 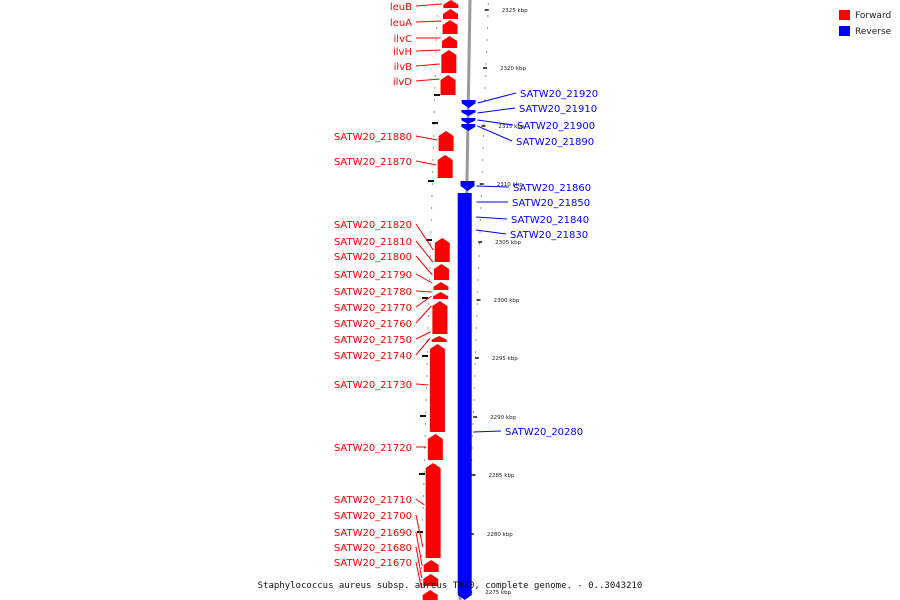 What do you see at coordinates (503, 418) in the screenshot?
I see `scale-tick-label: 2290 kbp` at bounding box center [503, 418].